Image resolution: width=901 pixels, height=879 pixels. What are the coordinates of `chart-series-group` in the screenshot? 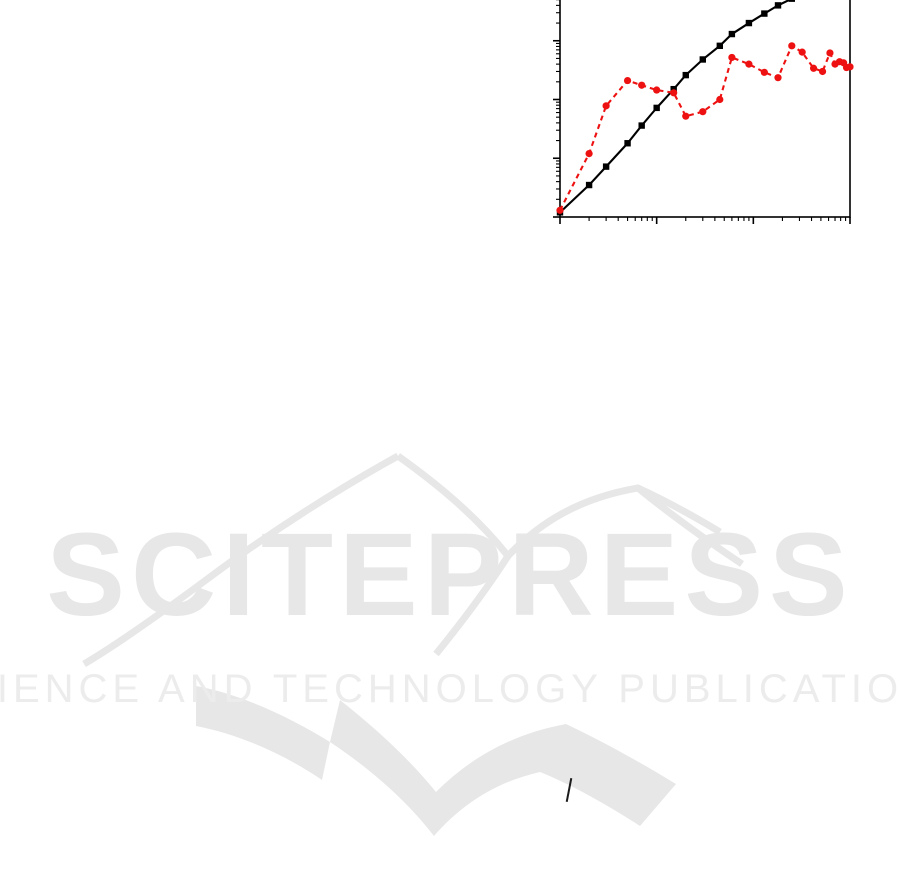 It's located at (705, 108).